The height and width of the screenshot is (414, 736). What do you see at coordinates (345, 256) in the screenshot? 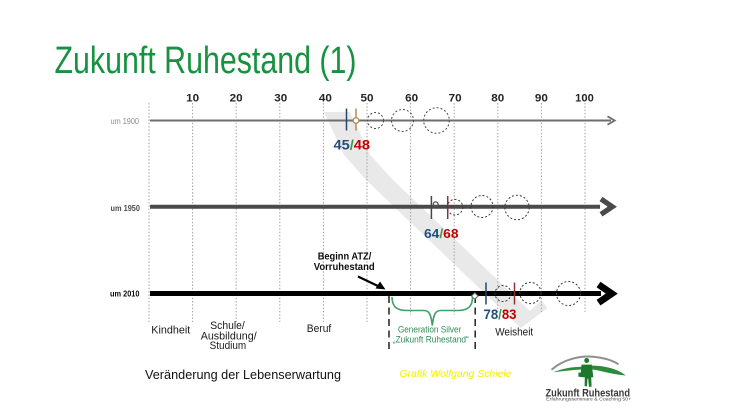
I see `svg-text: Beginn ATZ/` at bounding box center [345, 256].